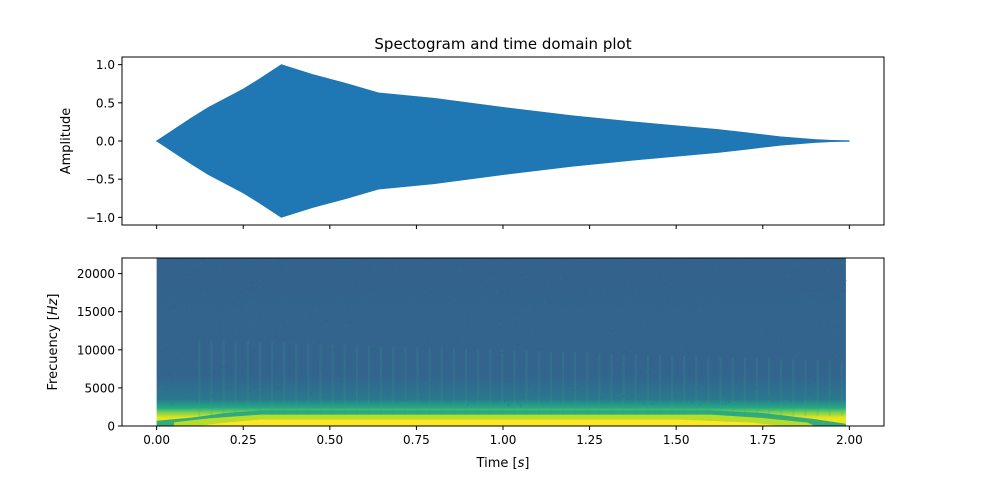 The image size is (982, 478). I want to click on energy-band, so click(501, 418).